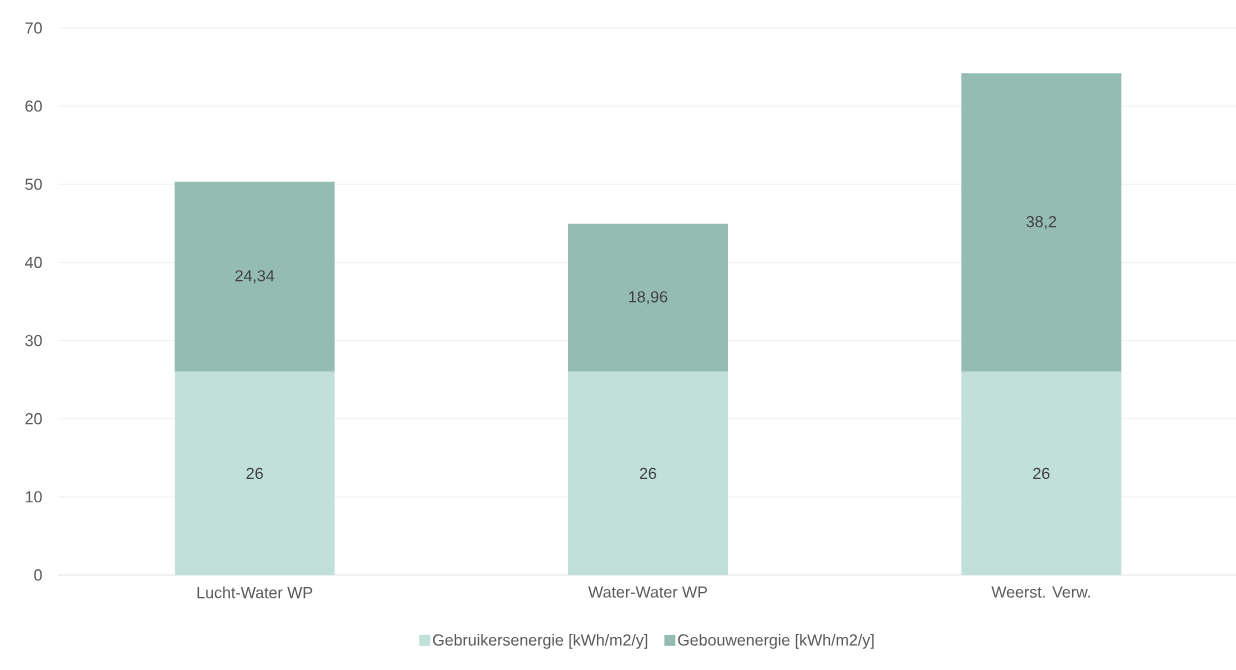 Image resolution: width=1236 pixels, height=670 pixels. I want to click on x-tick-label: Water-Water WP, so click(647, 592).